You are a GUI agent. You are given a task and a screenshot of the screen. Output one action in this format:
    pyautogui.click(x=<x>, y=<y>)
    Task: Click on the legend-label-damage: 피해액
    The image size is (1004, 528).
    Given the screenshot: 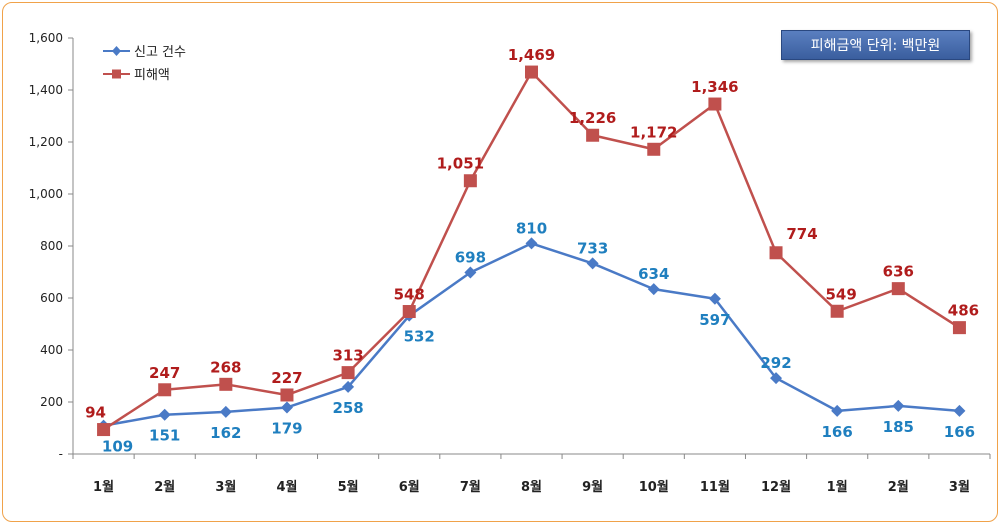 What is the action you would take?
    pyautogui.click(x=152, y=75)
    